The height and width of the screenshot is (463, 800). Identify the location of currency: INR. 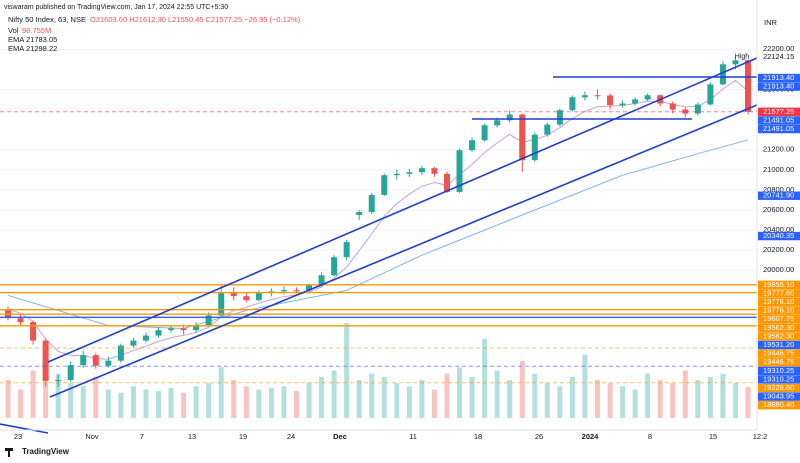
(771, 22).